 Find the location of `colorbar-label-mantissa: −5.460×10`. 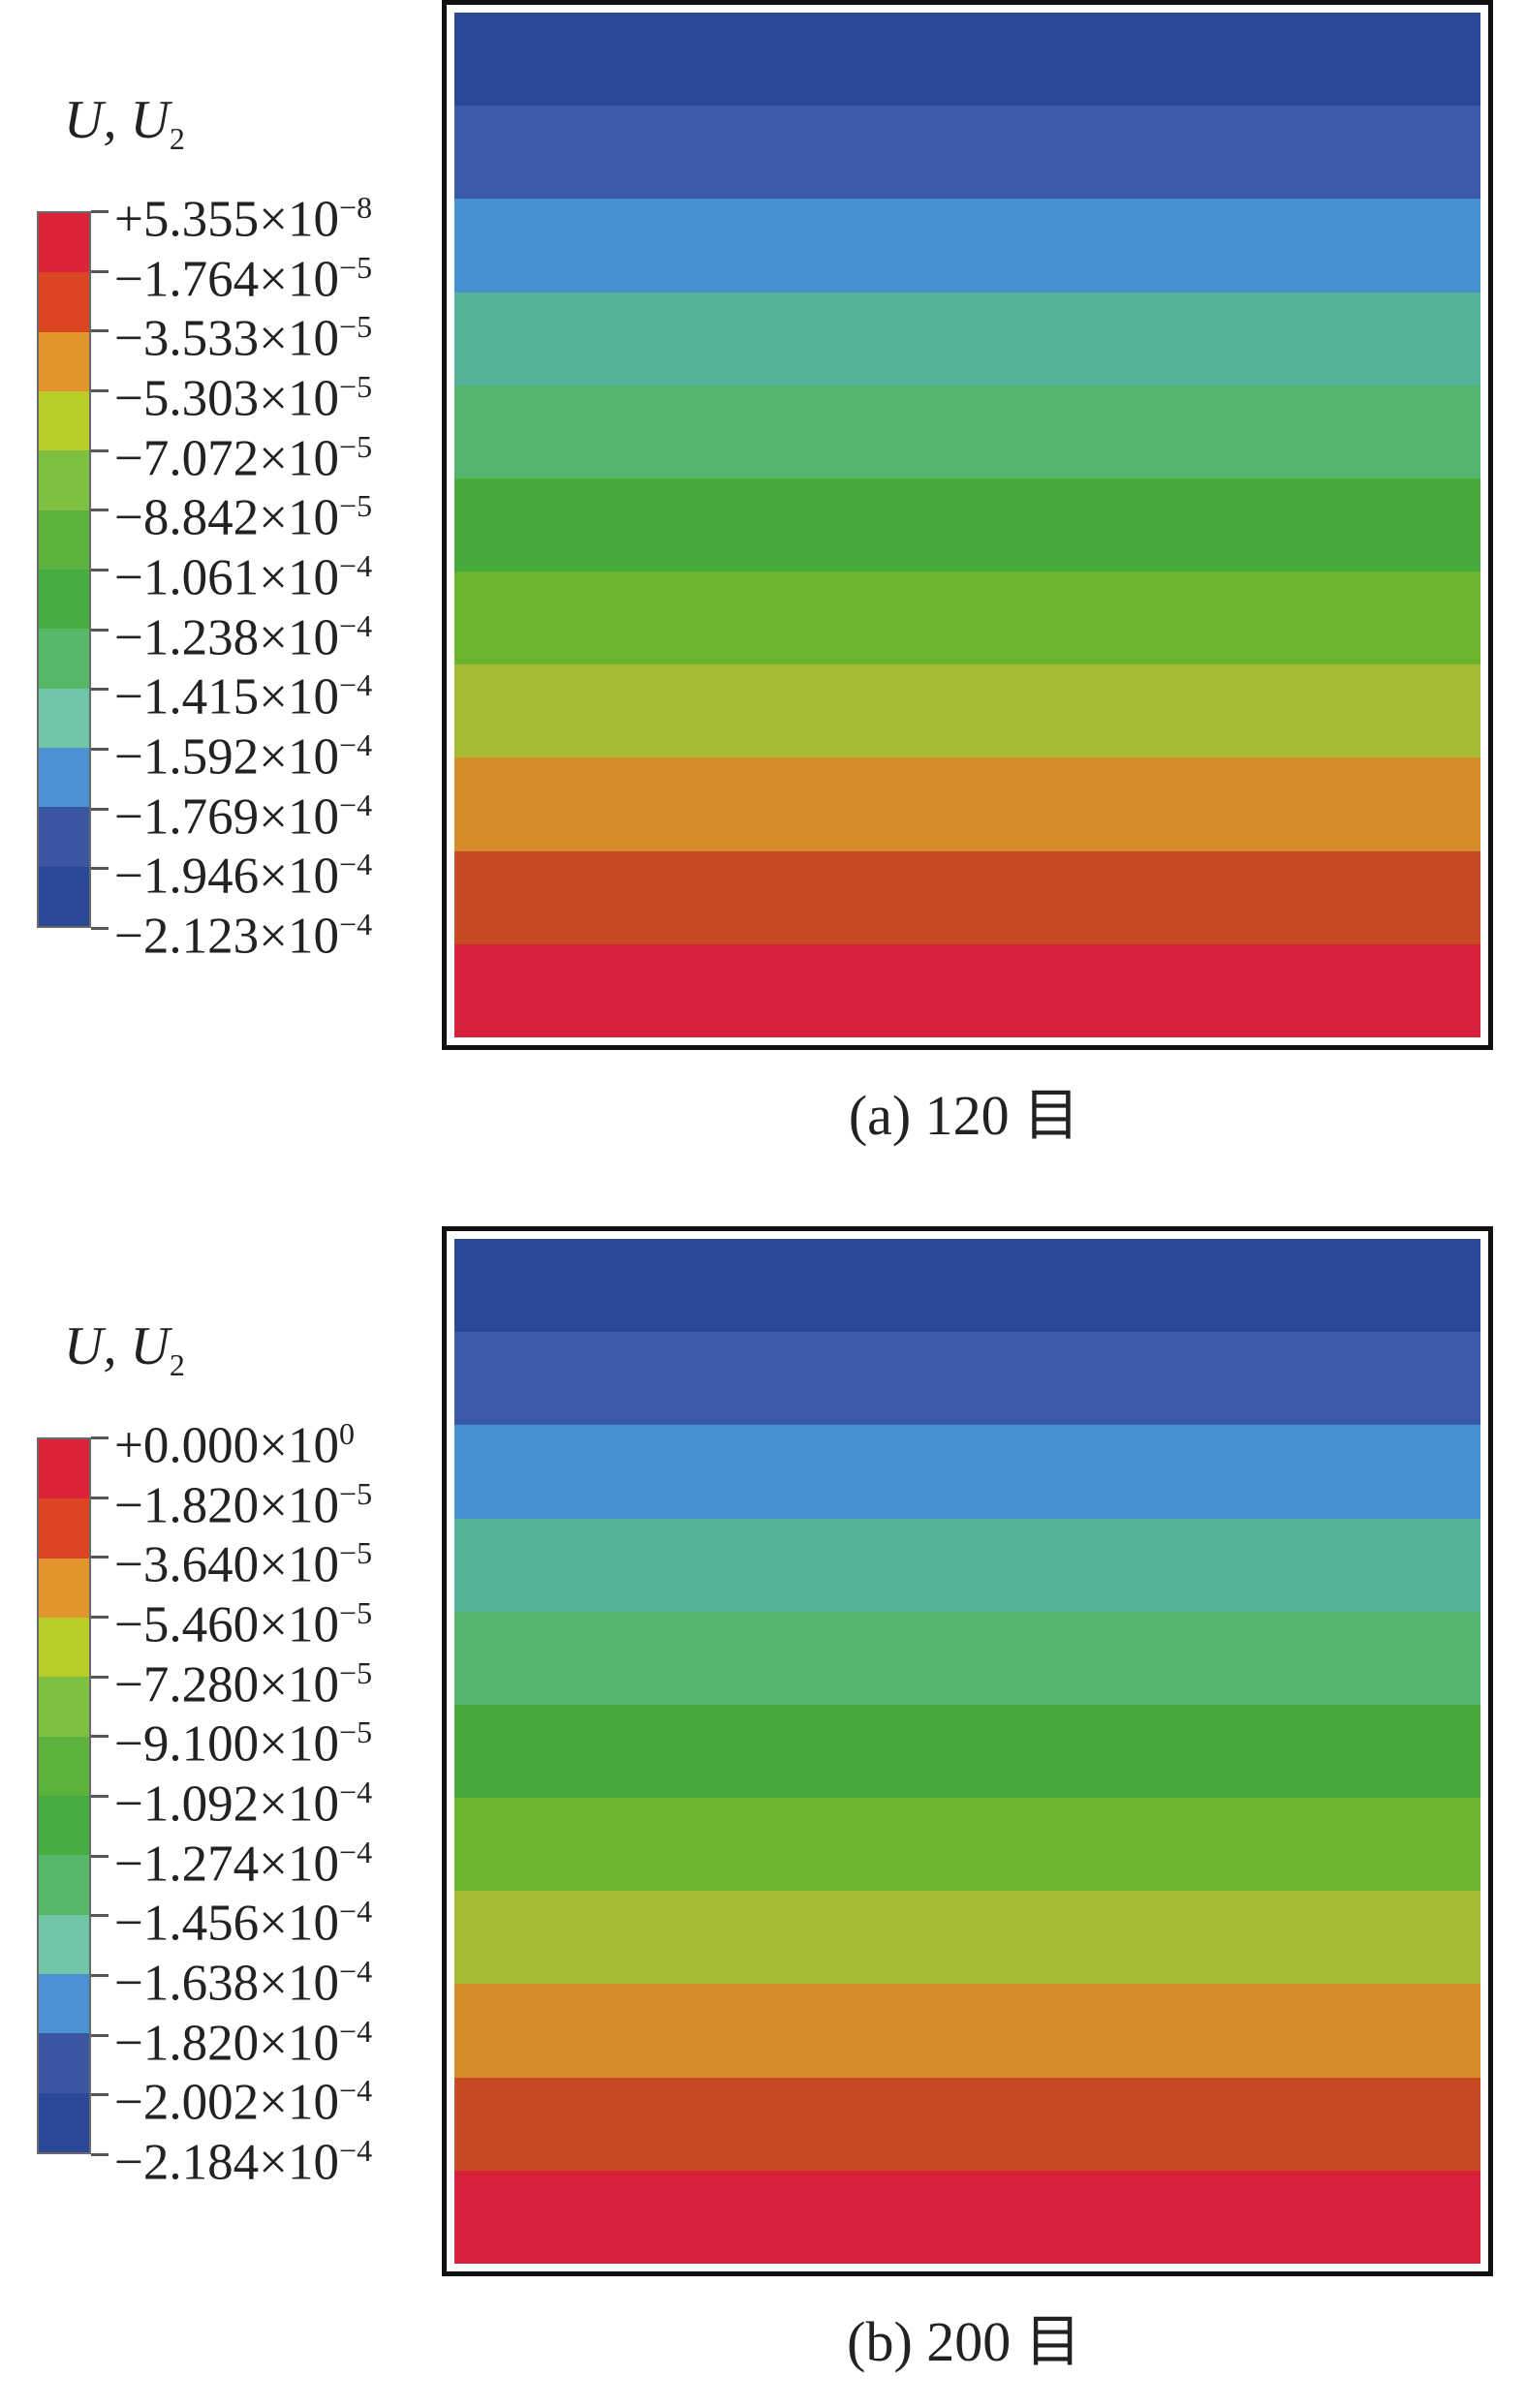

colorbar-label-mantissa: −5.460×10 is located at coordinates (227, 1624).